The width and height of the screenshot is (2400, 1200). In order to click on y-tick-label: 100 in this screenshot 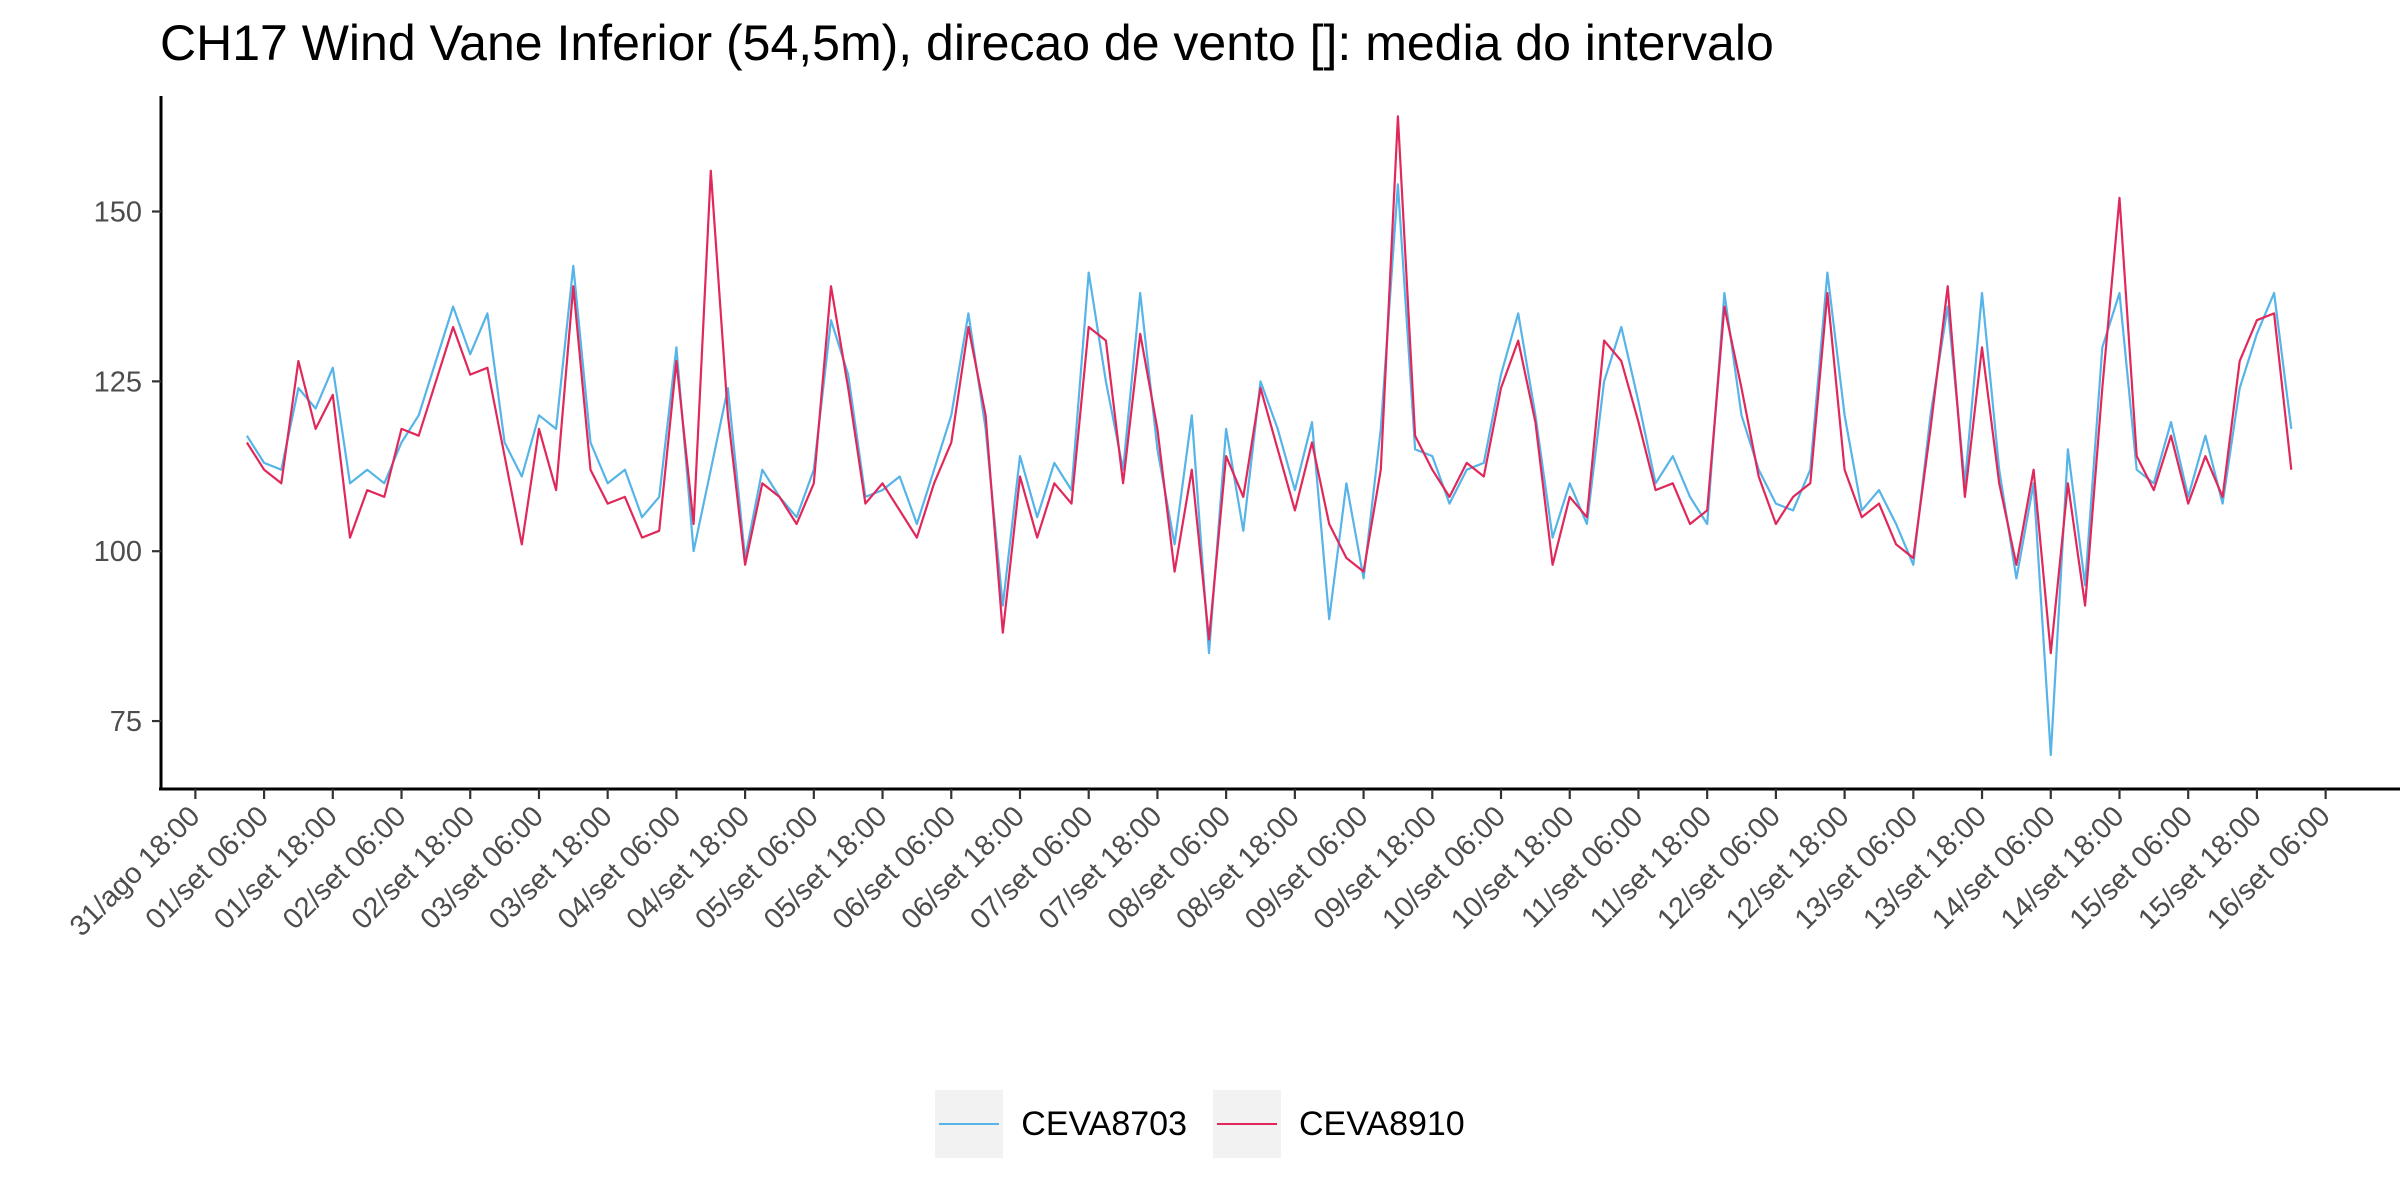, I will do `click(118, 552)`.